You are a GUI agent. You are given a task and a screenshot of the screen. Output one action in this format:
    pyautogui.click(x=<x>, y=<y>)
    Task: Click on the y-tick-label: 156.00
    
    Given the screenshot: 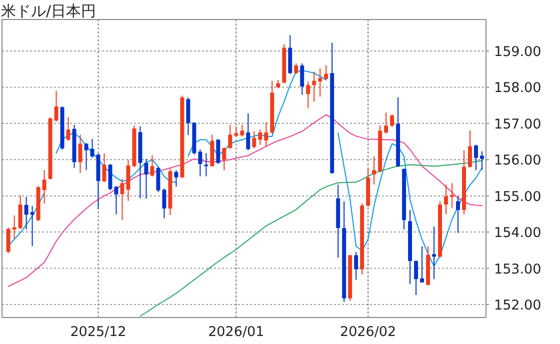 What is the action you would take?
    pyautogui.click(x=518, y=160)
    